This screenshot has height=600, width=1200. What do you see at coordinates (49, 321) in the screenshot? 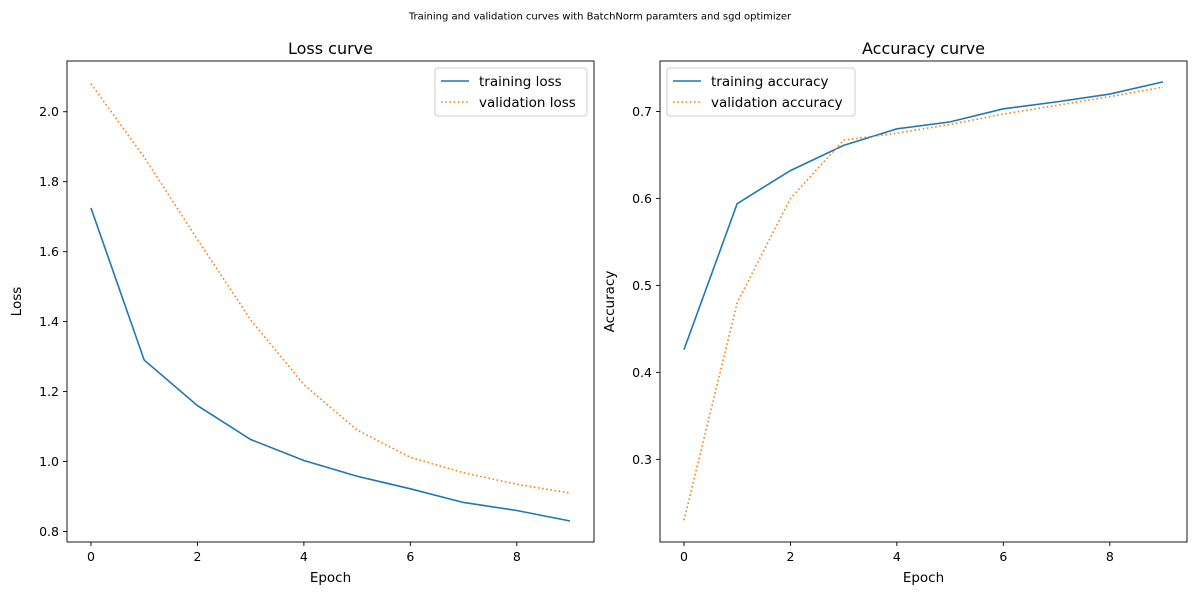
I see `loss-y-tick-label: 1.4` at bounding box center [49, 321].